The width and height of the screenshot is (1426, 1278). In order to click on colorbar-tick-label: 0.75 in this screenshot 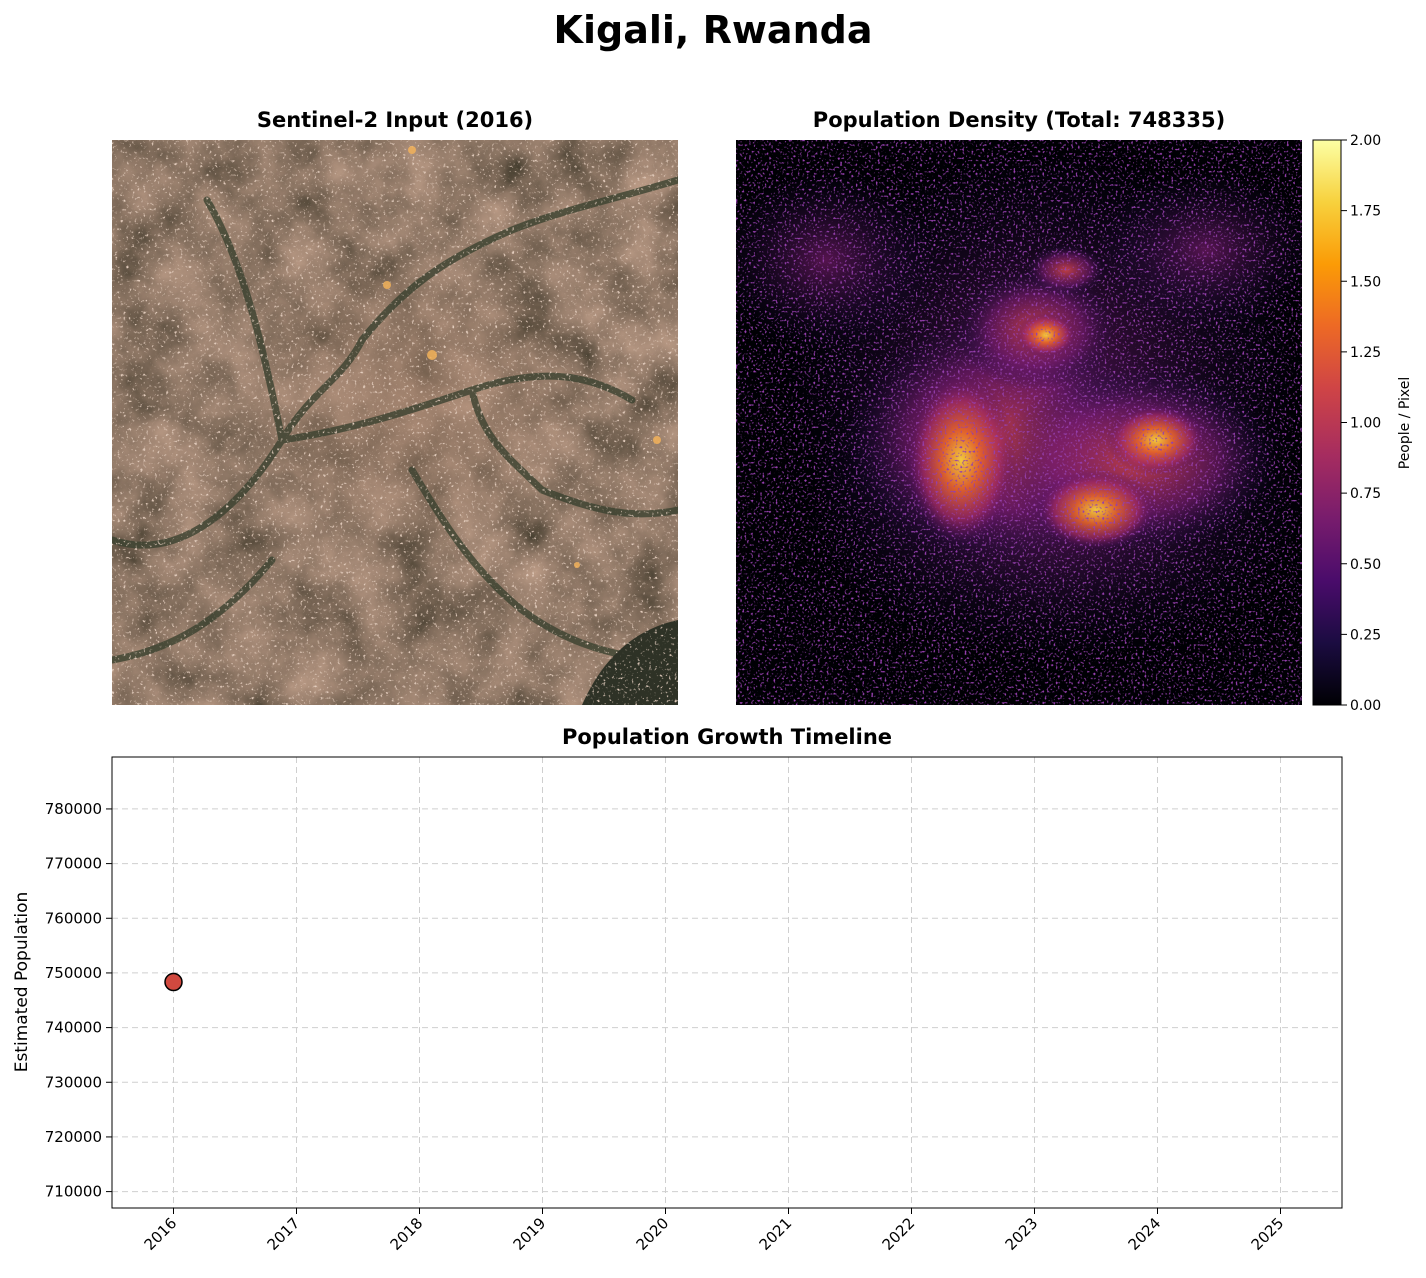, I will do `click(1365, 494)`.